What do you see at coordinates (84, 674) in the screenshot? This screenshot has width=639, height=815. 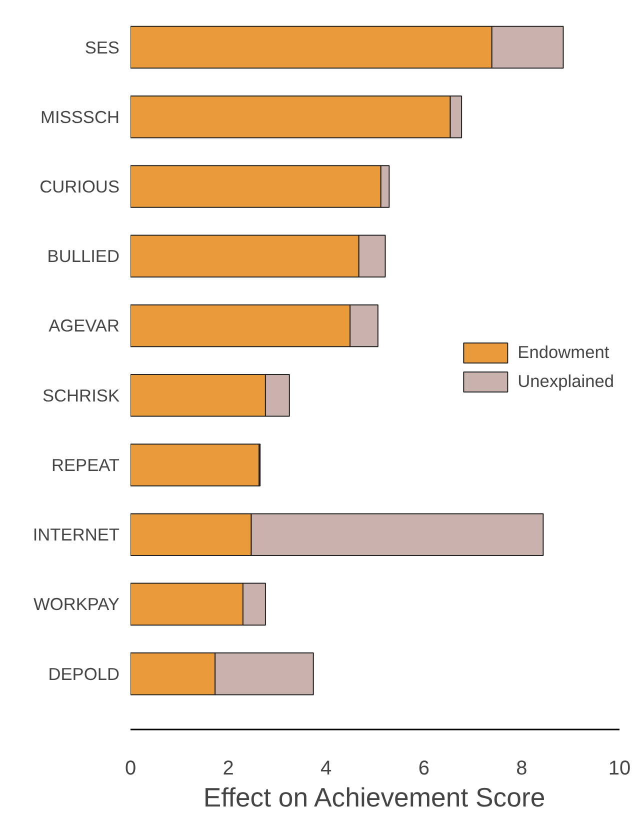 I see `y-tick-label: DEPOLD` at bounding box center [84, 674].